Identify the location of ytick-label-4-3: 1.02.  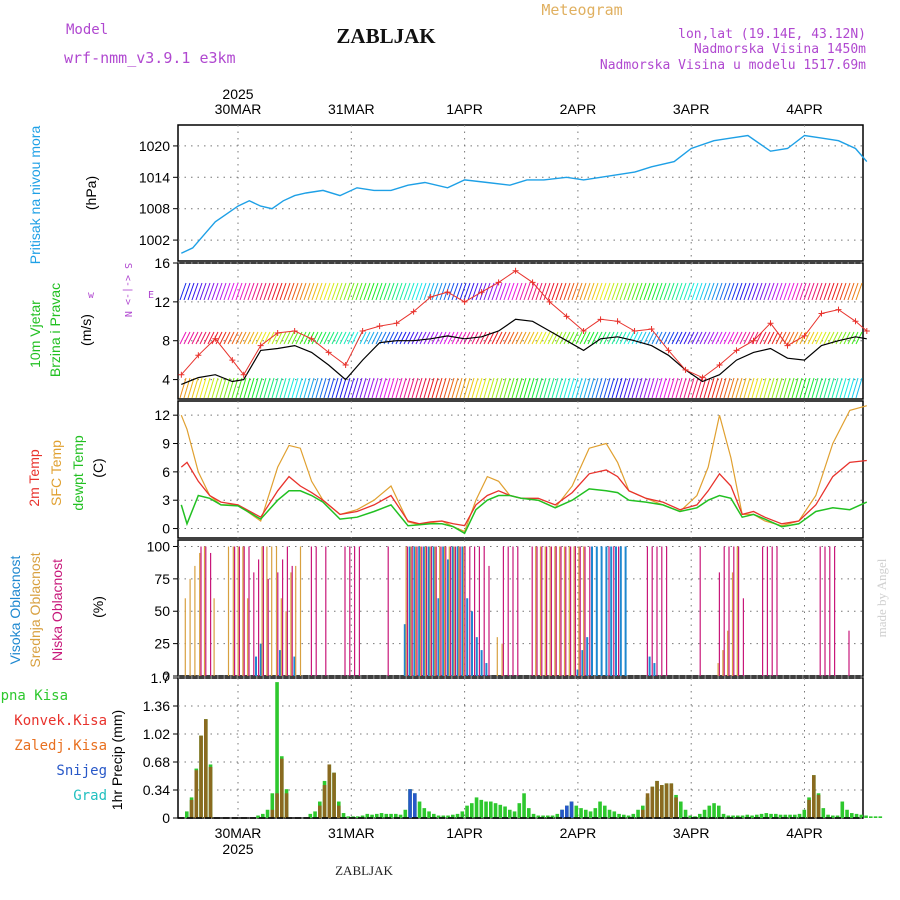
(156, 734).